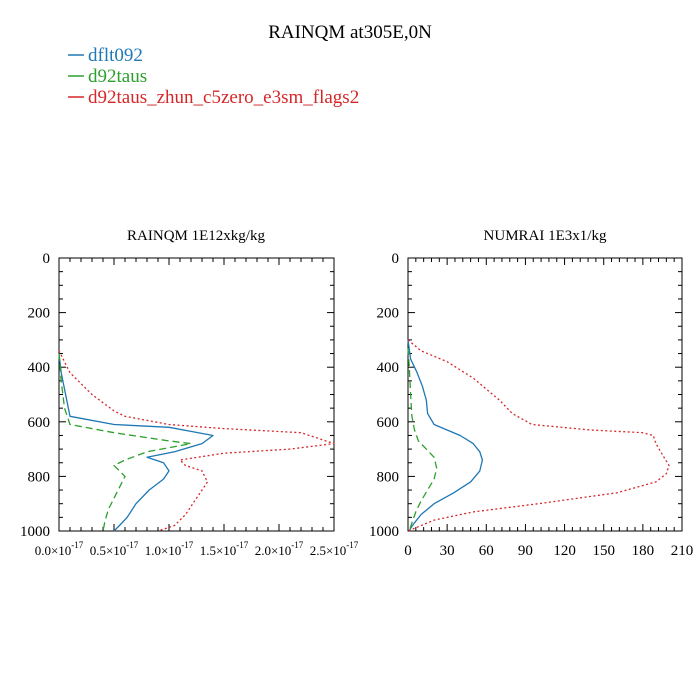 This screenshot has width=700, height=700. I want to click on numrai-series, so click(538, 435).